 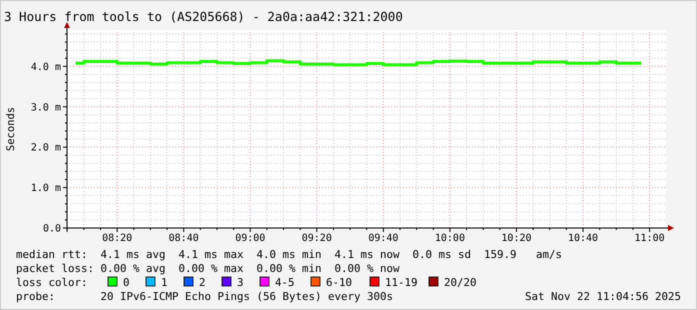 What do you see at coordinates (205, 296) in the screenshot?
I see `text: probe: 20 IPv6-ICMP Echo Pings (56 Bytes) every 300s` at bounding box center [205, 296].